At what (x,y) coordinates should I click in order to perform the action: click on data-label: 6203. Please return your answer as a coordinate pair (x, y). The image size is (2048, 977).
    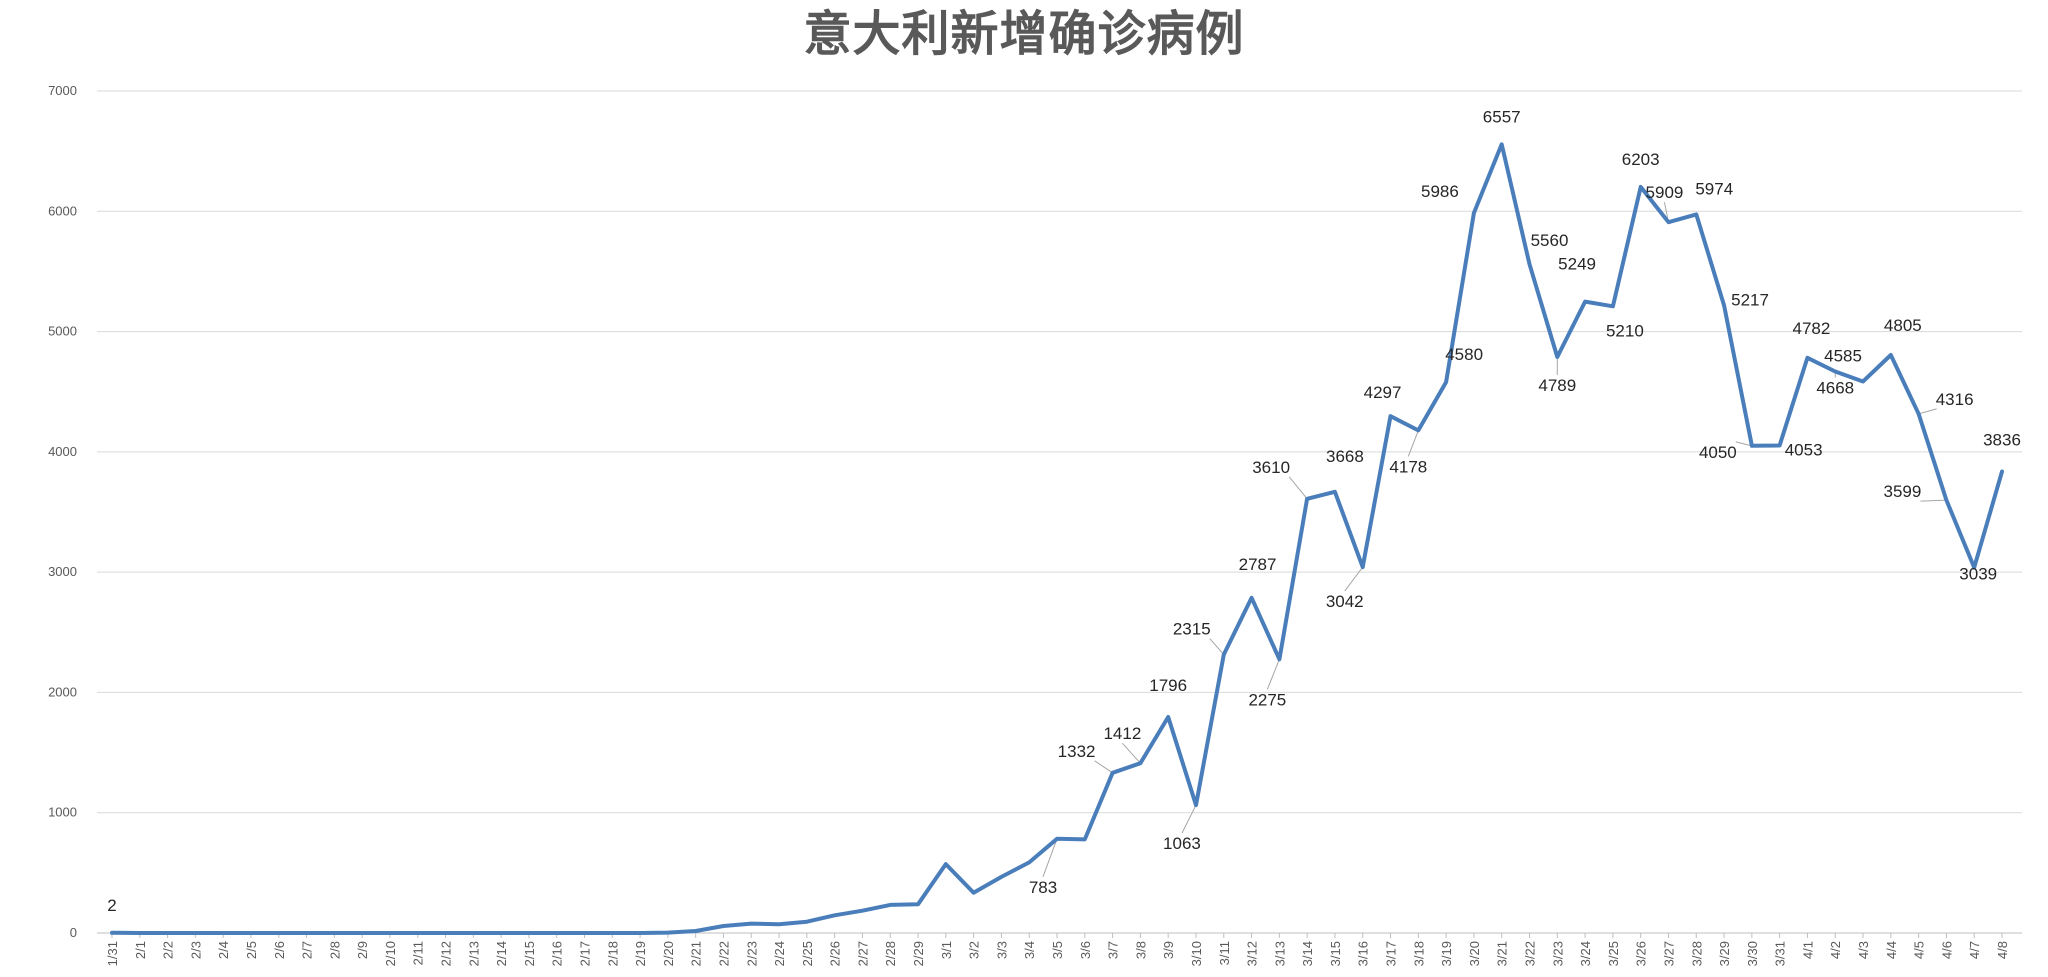
    Looking at the image, I should click on (1641, 159).